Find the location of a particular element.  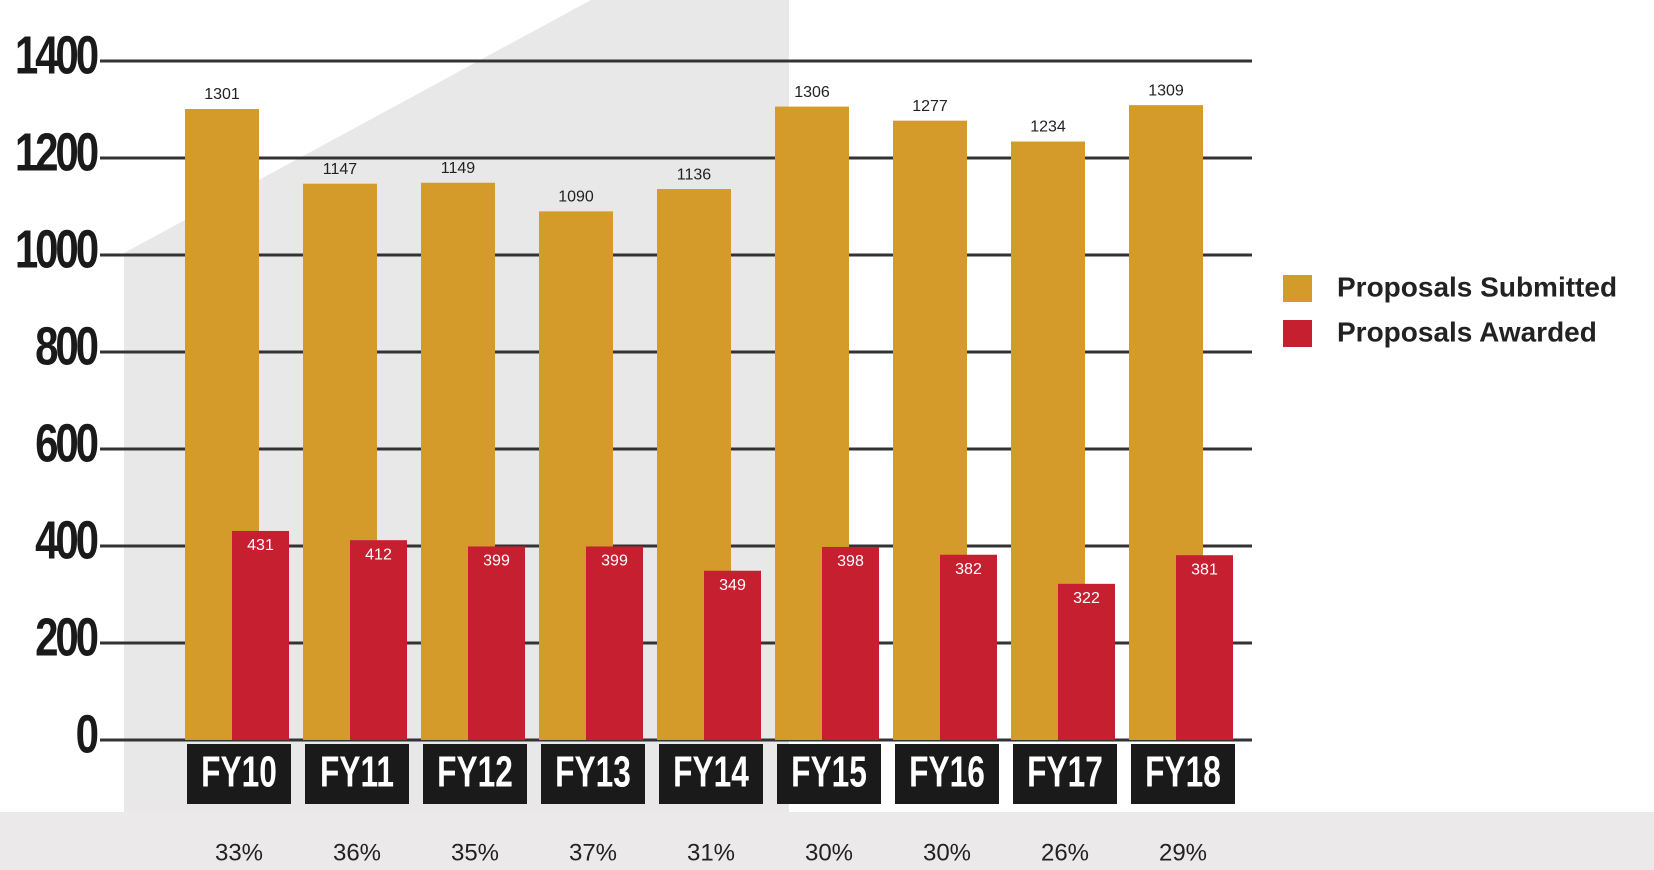

value-label: 382 is located at coordinates (968, 569).